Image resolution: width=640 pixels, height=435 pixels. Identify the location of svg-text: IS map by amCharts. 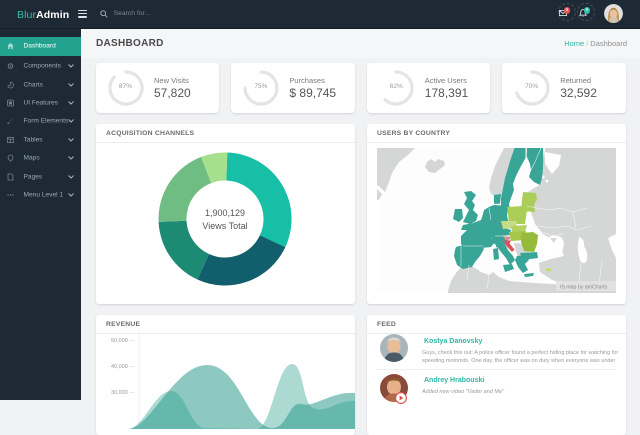
(584, 288).